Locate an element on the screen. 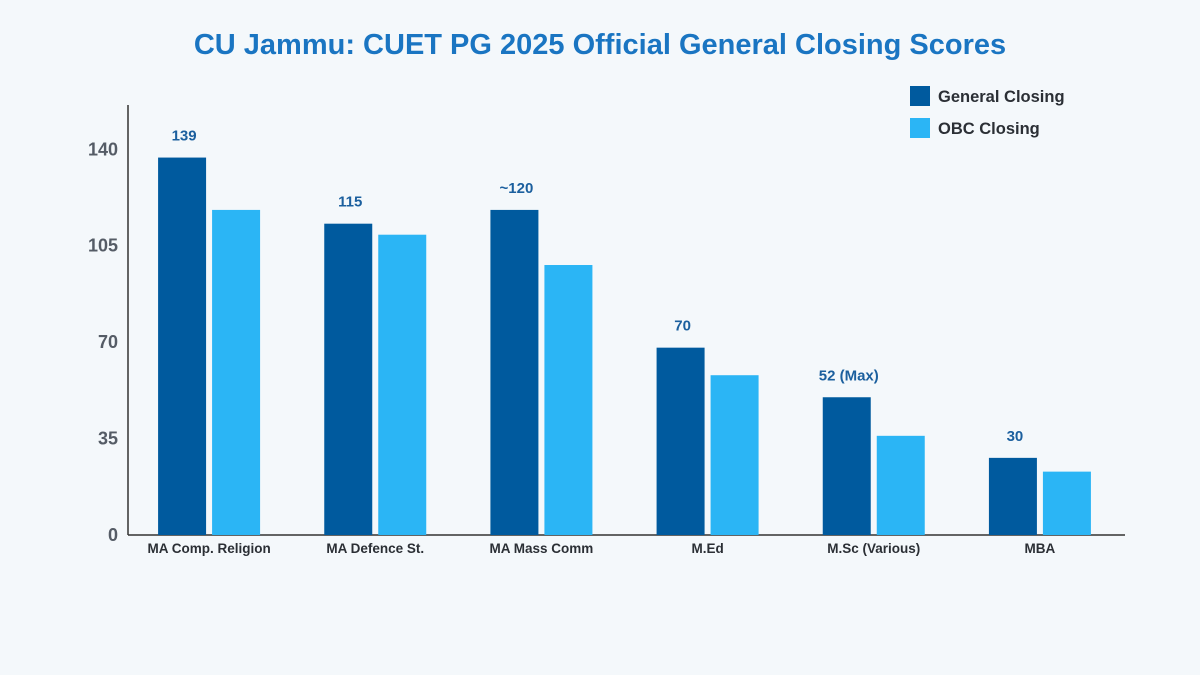 This screenshot has width=1200, height=675. y-tick-label: 140 is located at coordinates (103, 149).